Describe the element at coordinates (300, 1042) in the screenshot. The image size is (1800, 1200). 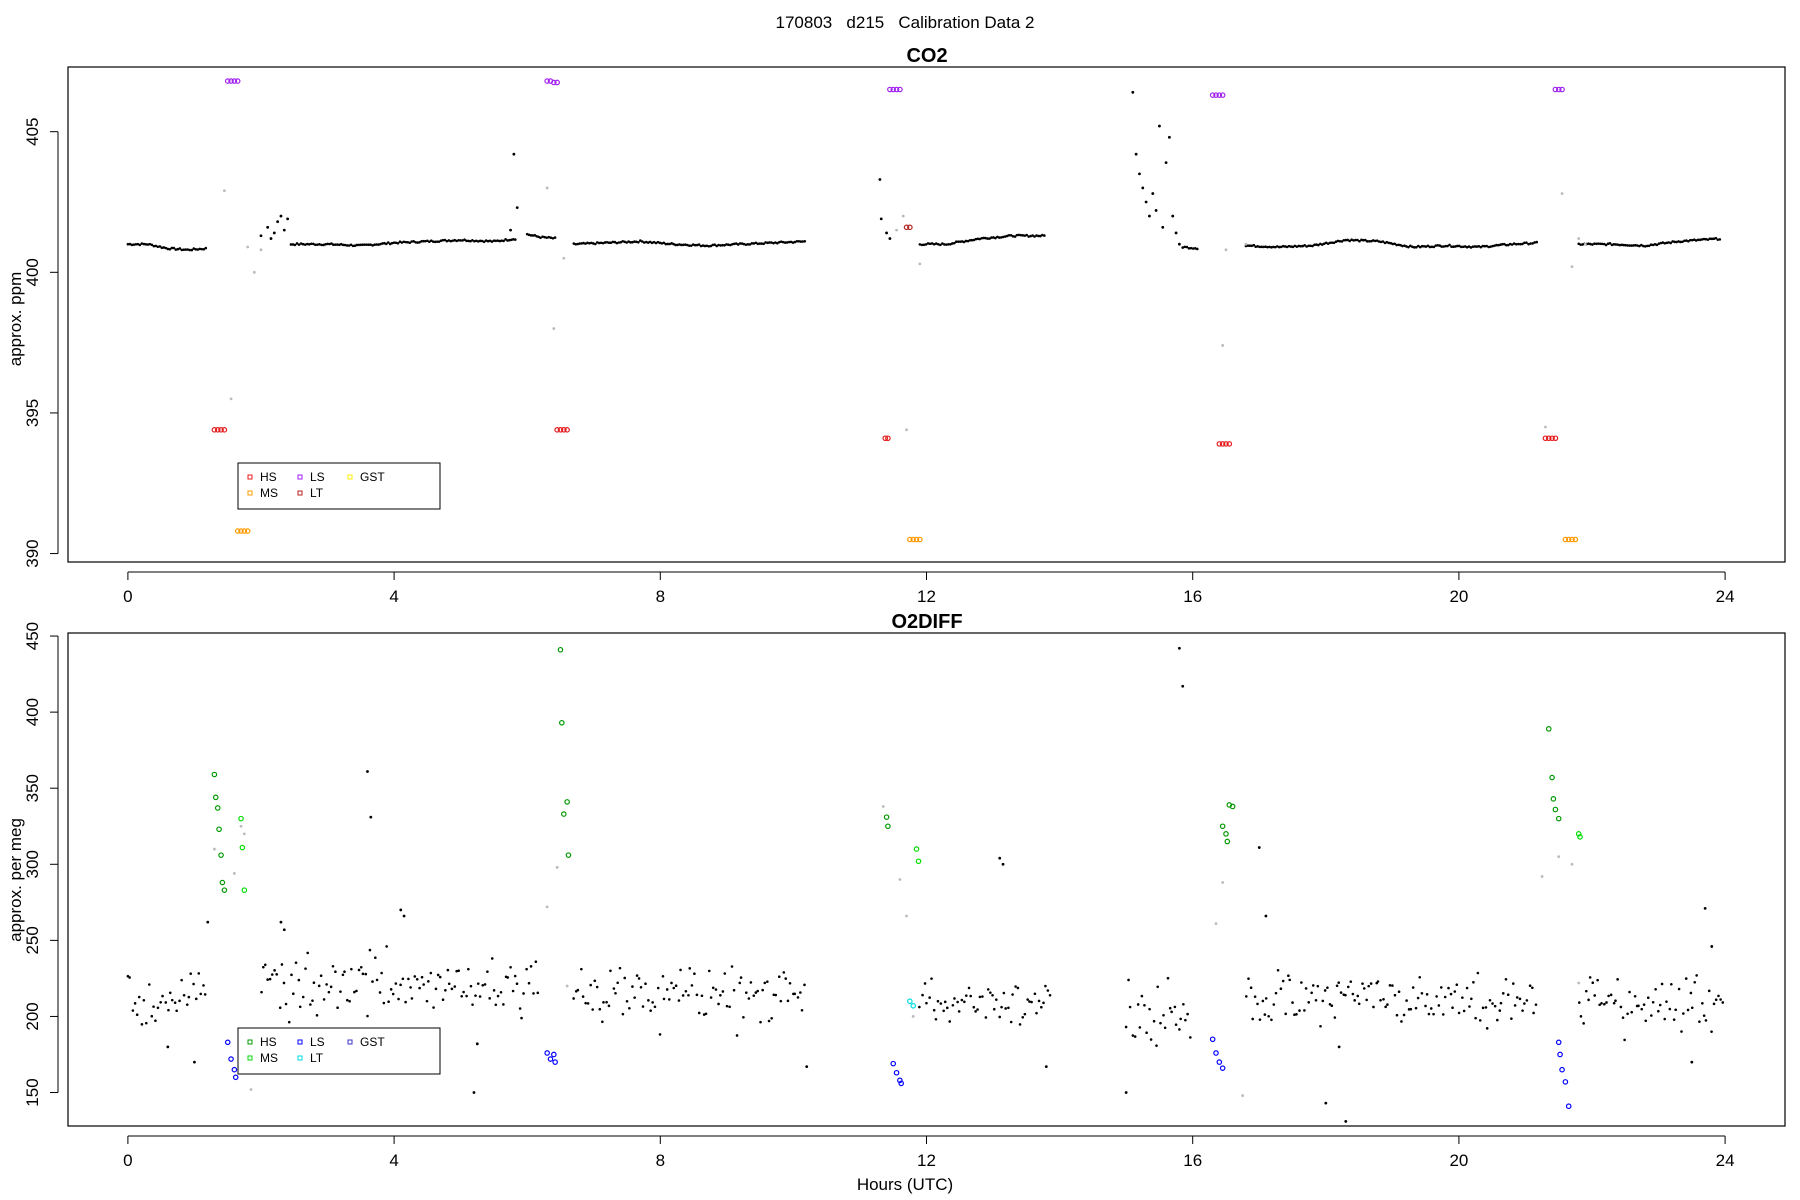
I see `o2diff-legend-swatch-ls` at that location.